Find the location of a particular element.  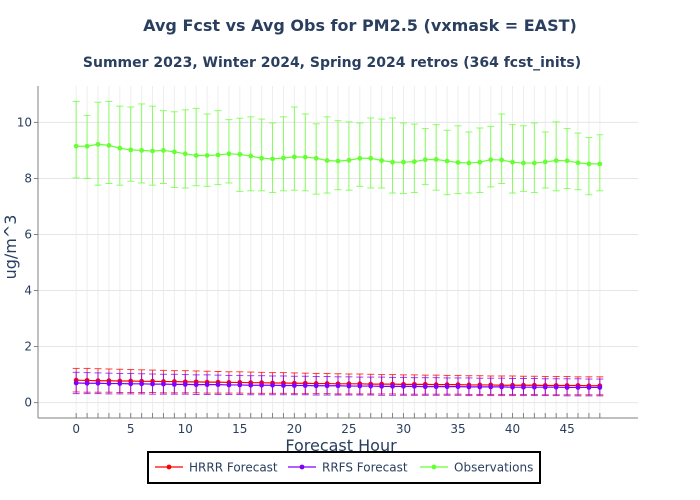

x-tick-label: 30 is located at coordinates (403, 429).